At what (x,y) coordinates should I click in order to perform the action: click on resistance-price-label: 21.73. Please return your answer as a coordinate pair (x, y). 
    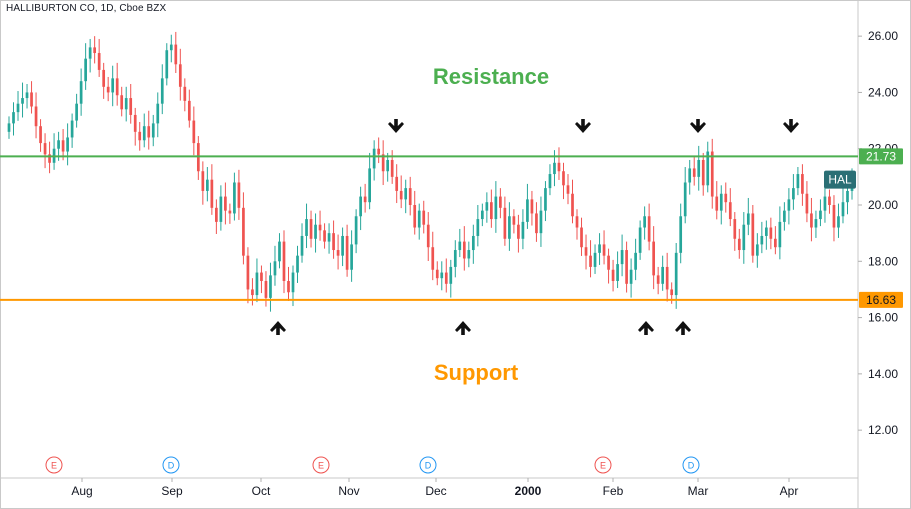
    Looking at the image, I should click on (881, 156).